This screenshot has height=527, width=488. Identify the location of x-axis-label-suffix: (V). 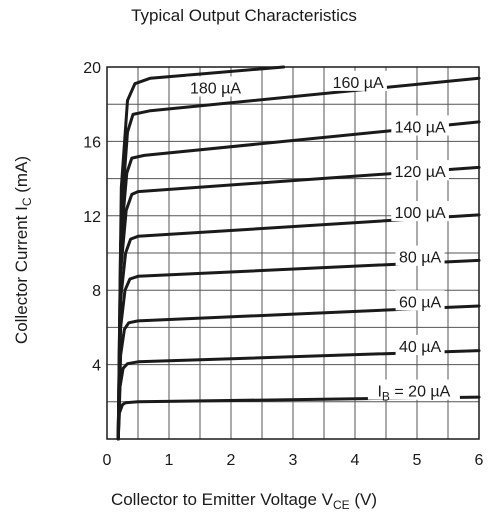
(363, 499).